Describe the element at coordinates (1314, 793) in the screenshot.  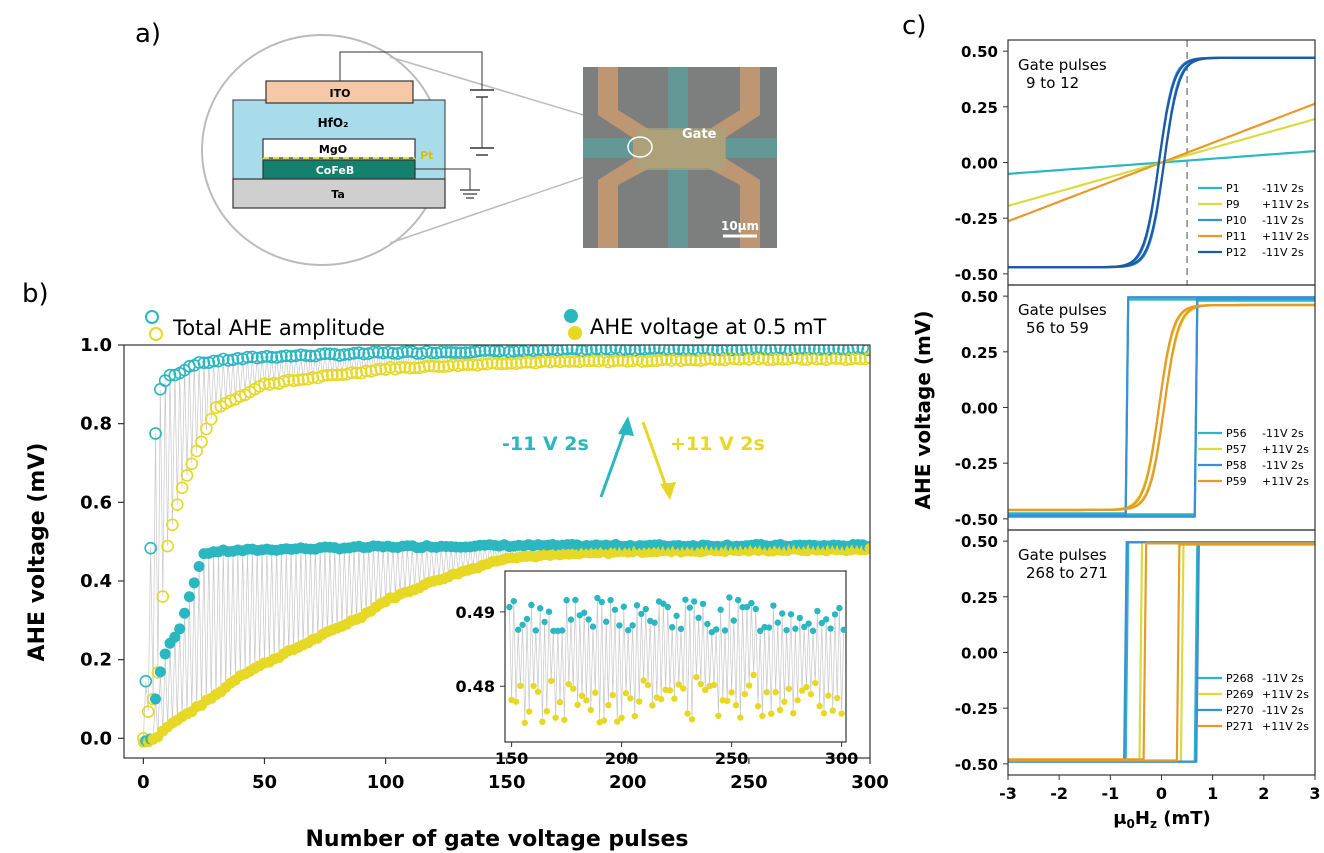
I see `c-xtick-label: 3` at that location.